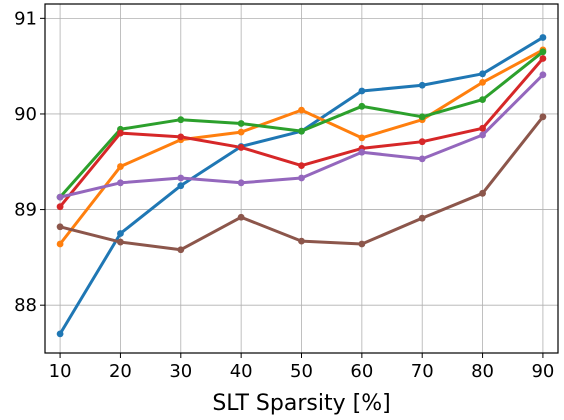 This screenshot has width=564, height=420. Describe the element at coordinates (25, 305) in the screenshot. I see `y-tick-label: 88` at that location.